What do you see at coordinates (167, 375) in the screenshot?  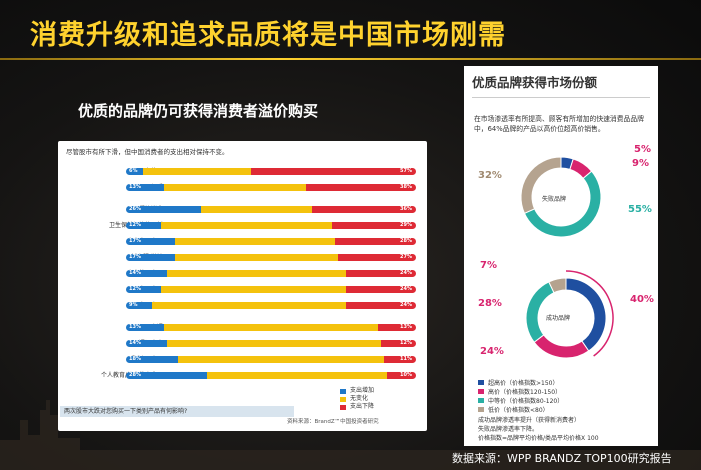 I see `bar-increase-segment: 28%` at bounding box center [167, 375].